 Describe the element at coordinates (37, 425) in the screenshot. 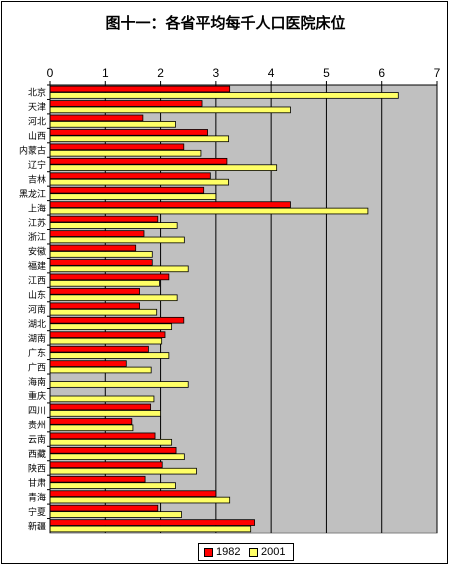

I see `y-tick-label: 贵州` at that location.